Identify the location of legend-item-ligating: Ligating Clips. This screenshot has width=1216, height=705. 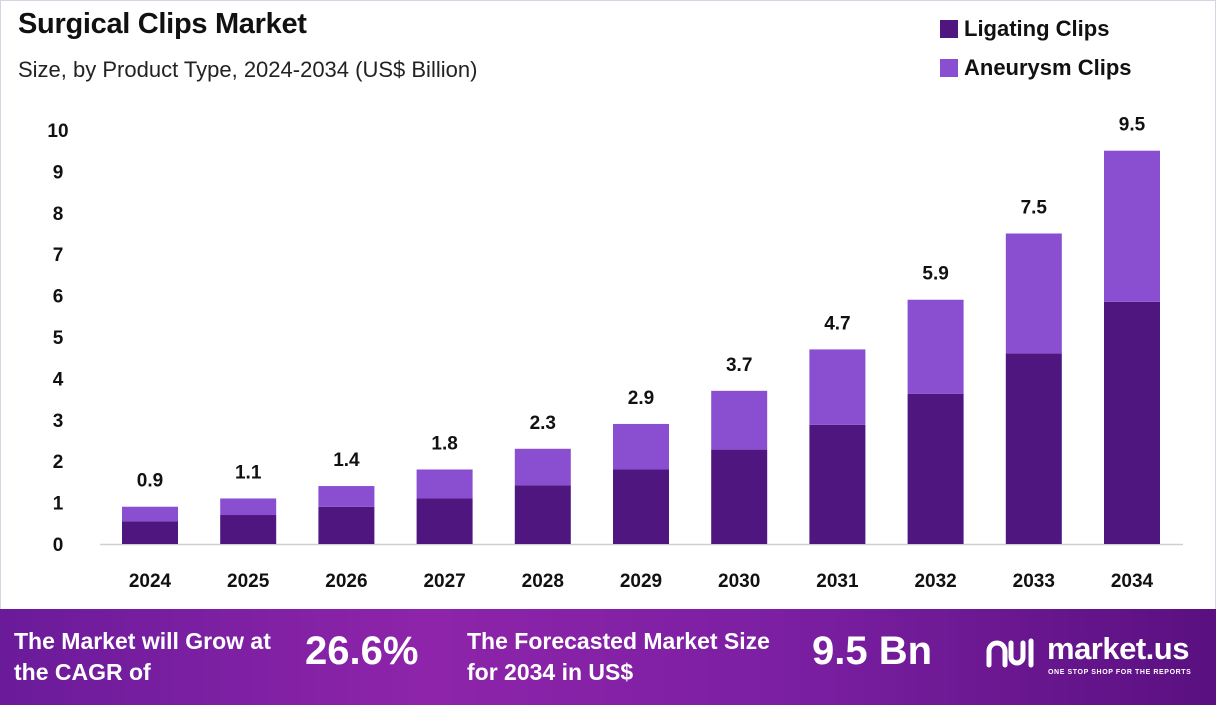
(1036, 29).